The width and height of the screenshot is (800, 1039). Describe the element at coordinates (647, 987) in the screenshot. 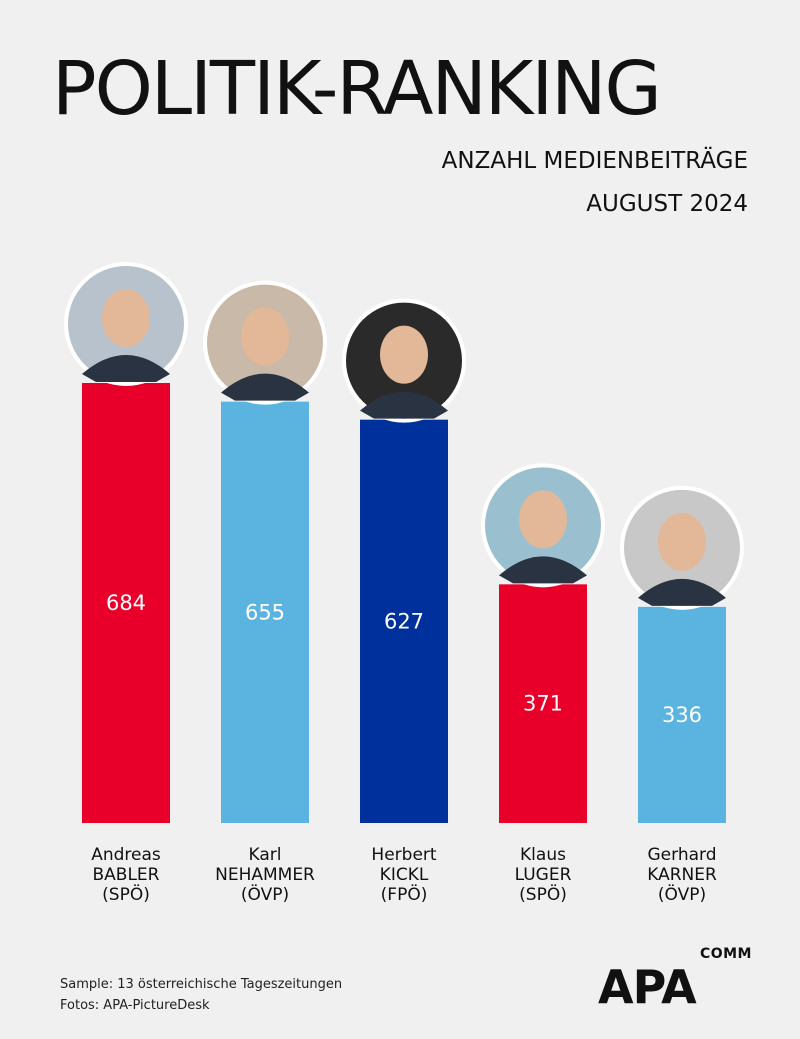

I see `logo-apa-text: APA` at that location.